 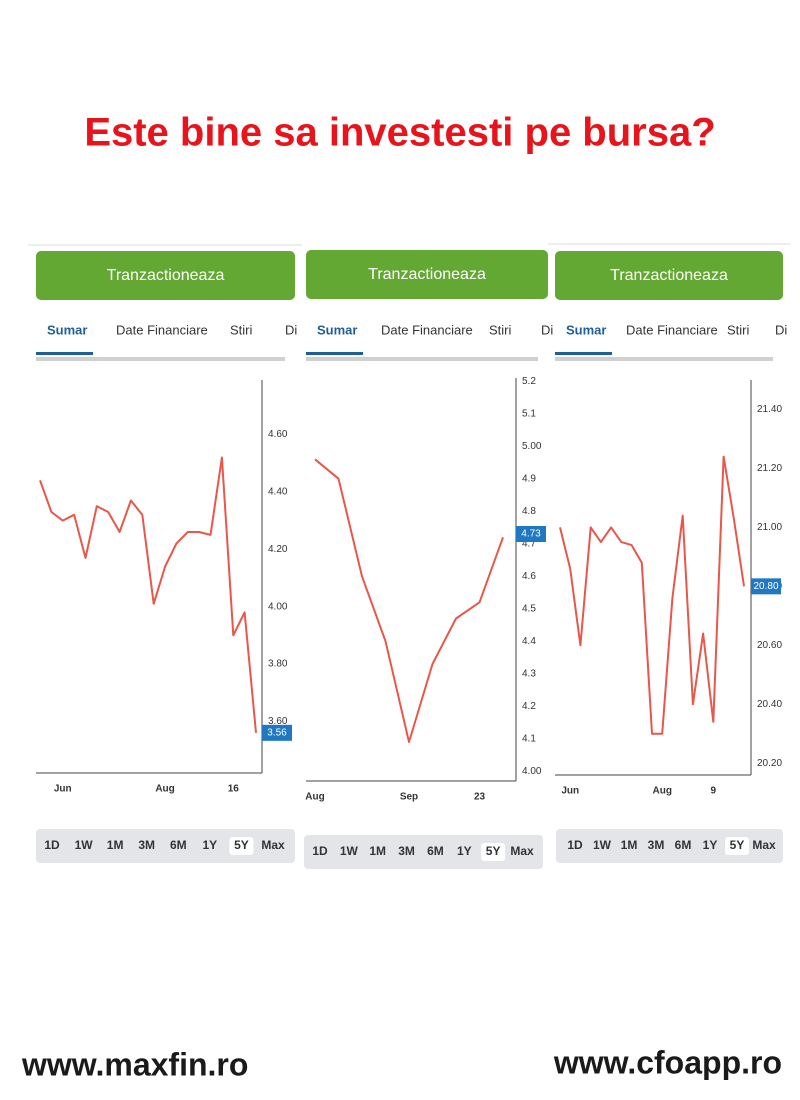 I want to click on x-tick-label: Sep, so click(x=409, y=797).